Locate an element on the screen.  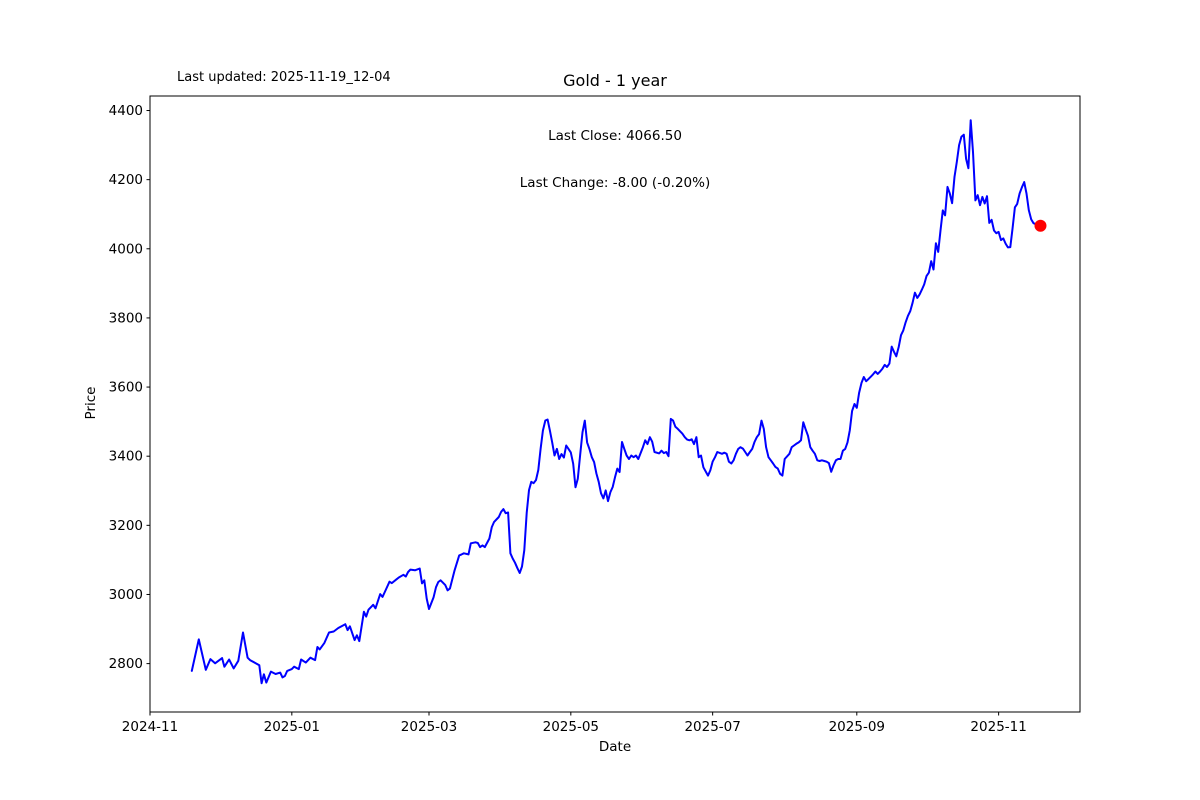
y-tick-label: 3800 is located at coordinates (126, 318).